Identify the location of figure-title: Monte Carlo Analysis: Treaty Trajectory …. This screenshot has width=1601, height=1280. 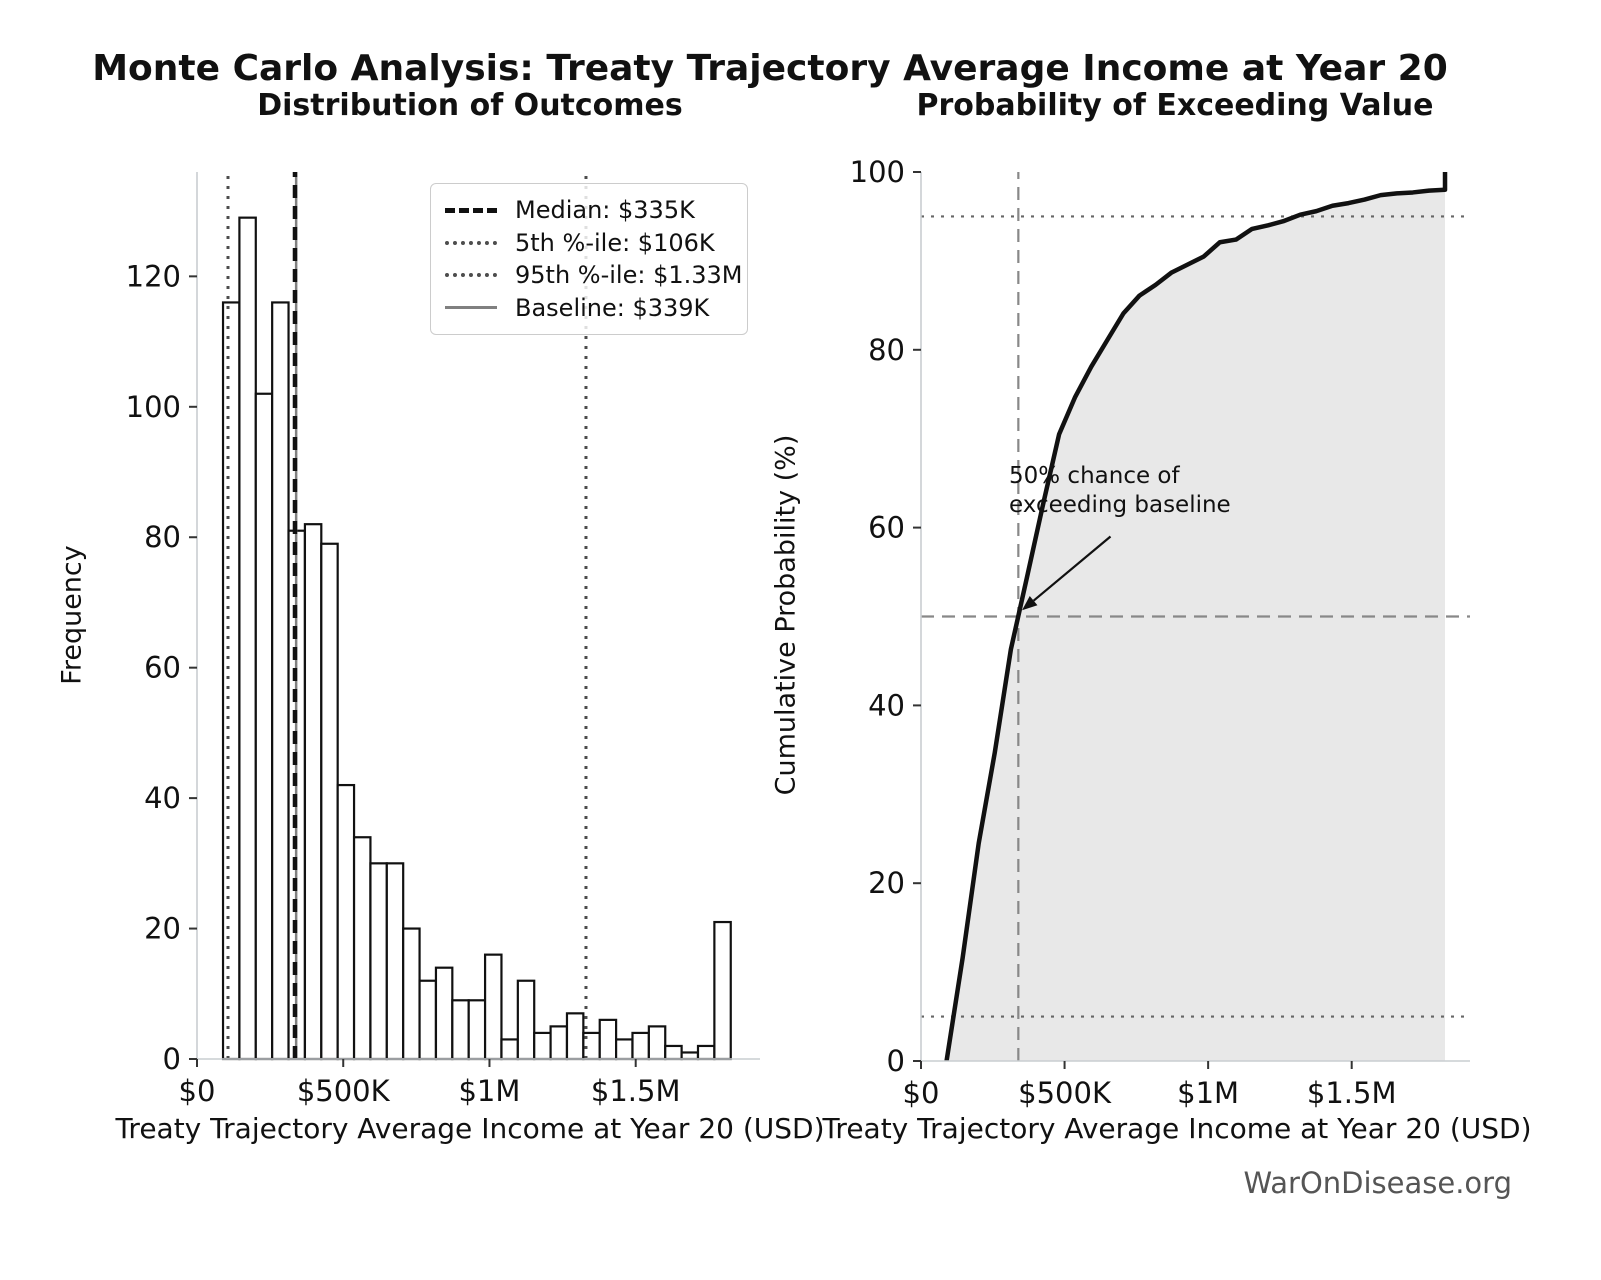
(770, 68).